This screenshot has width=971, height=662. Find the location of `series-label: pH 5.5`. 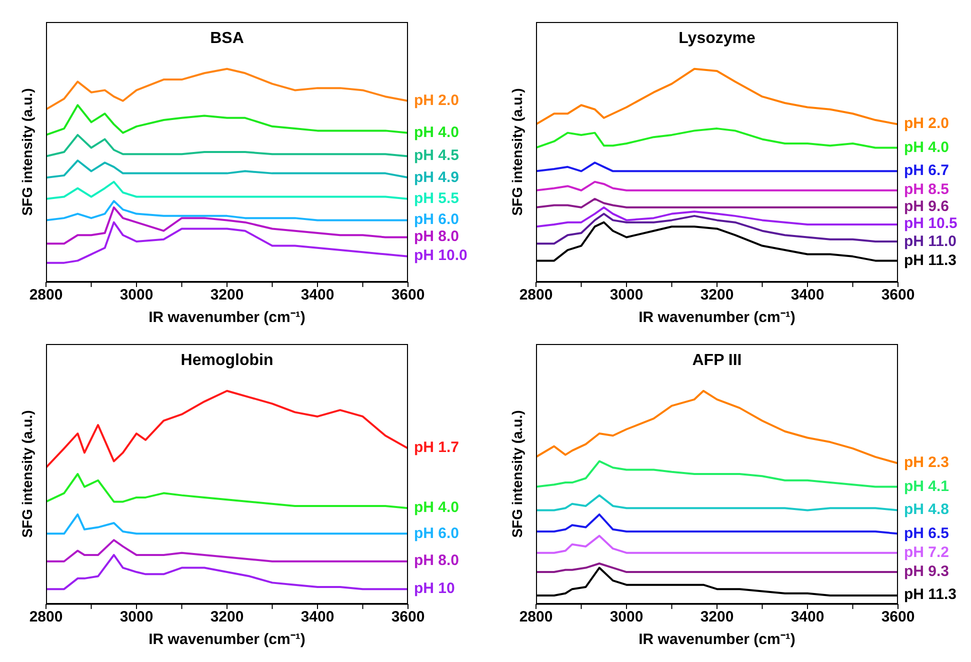

series-label: pH 5.5 is located at coordinates (437, 199).